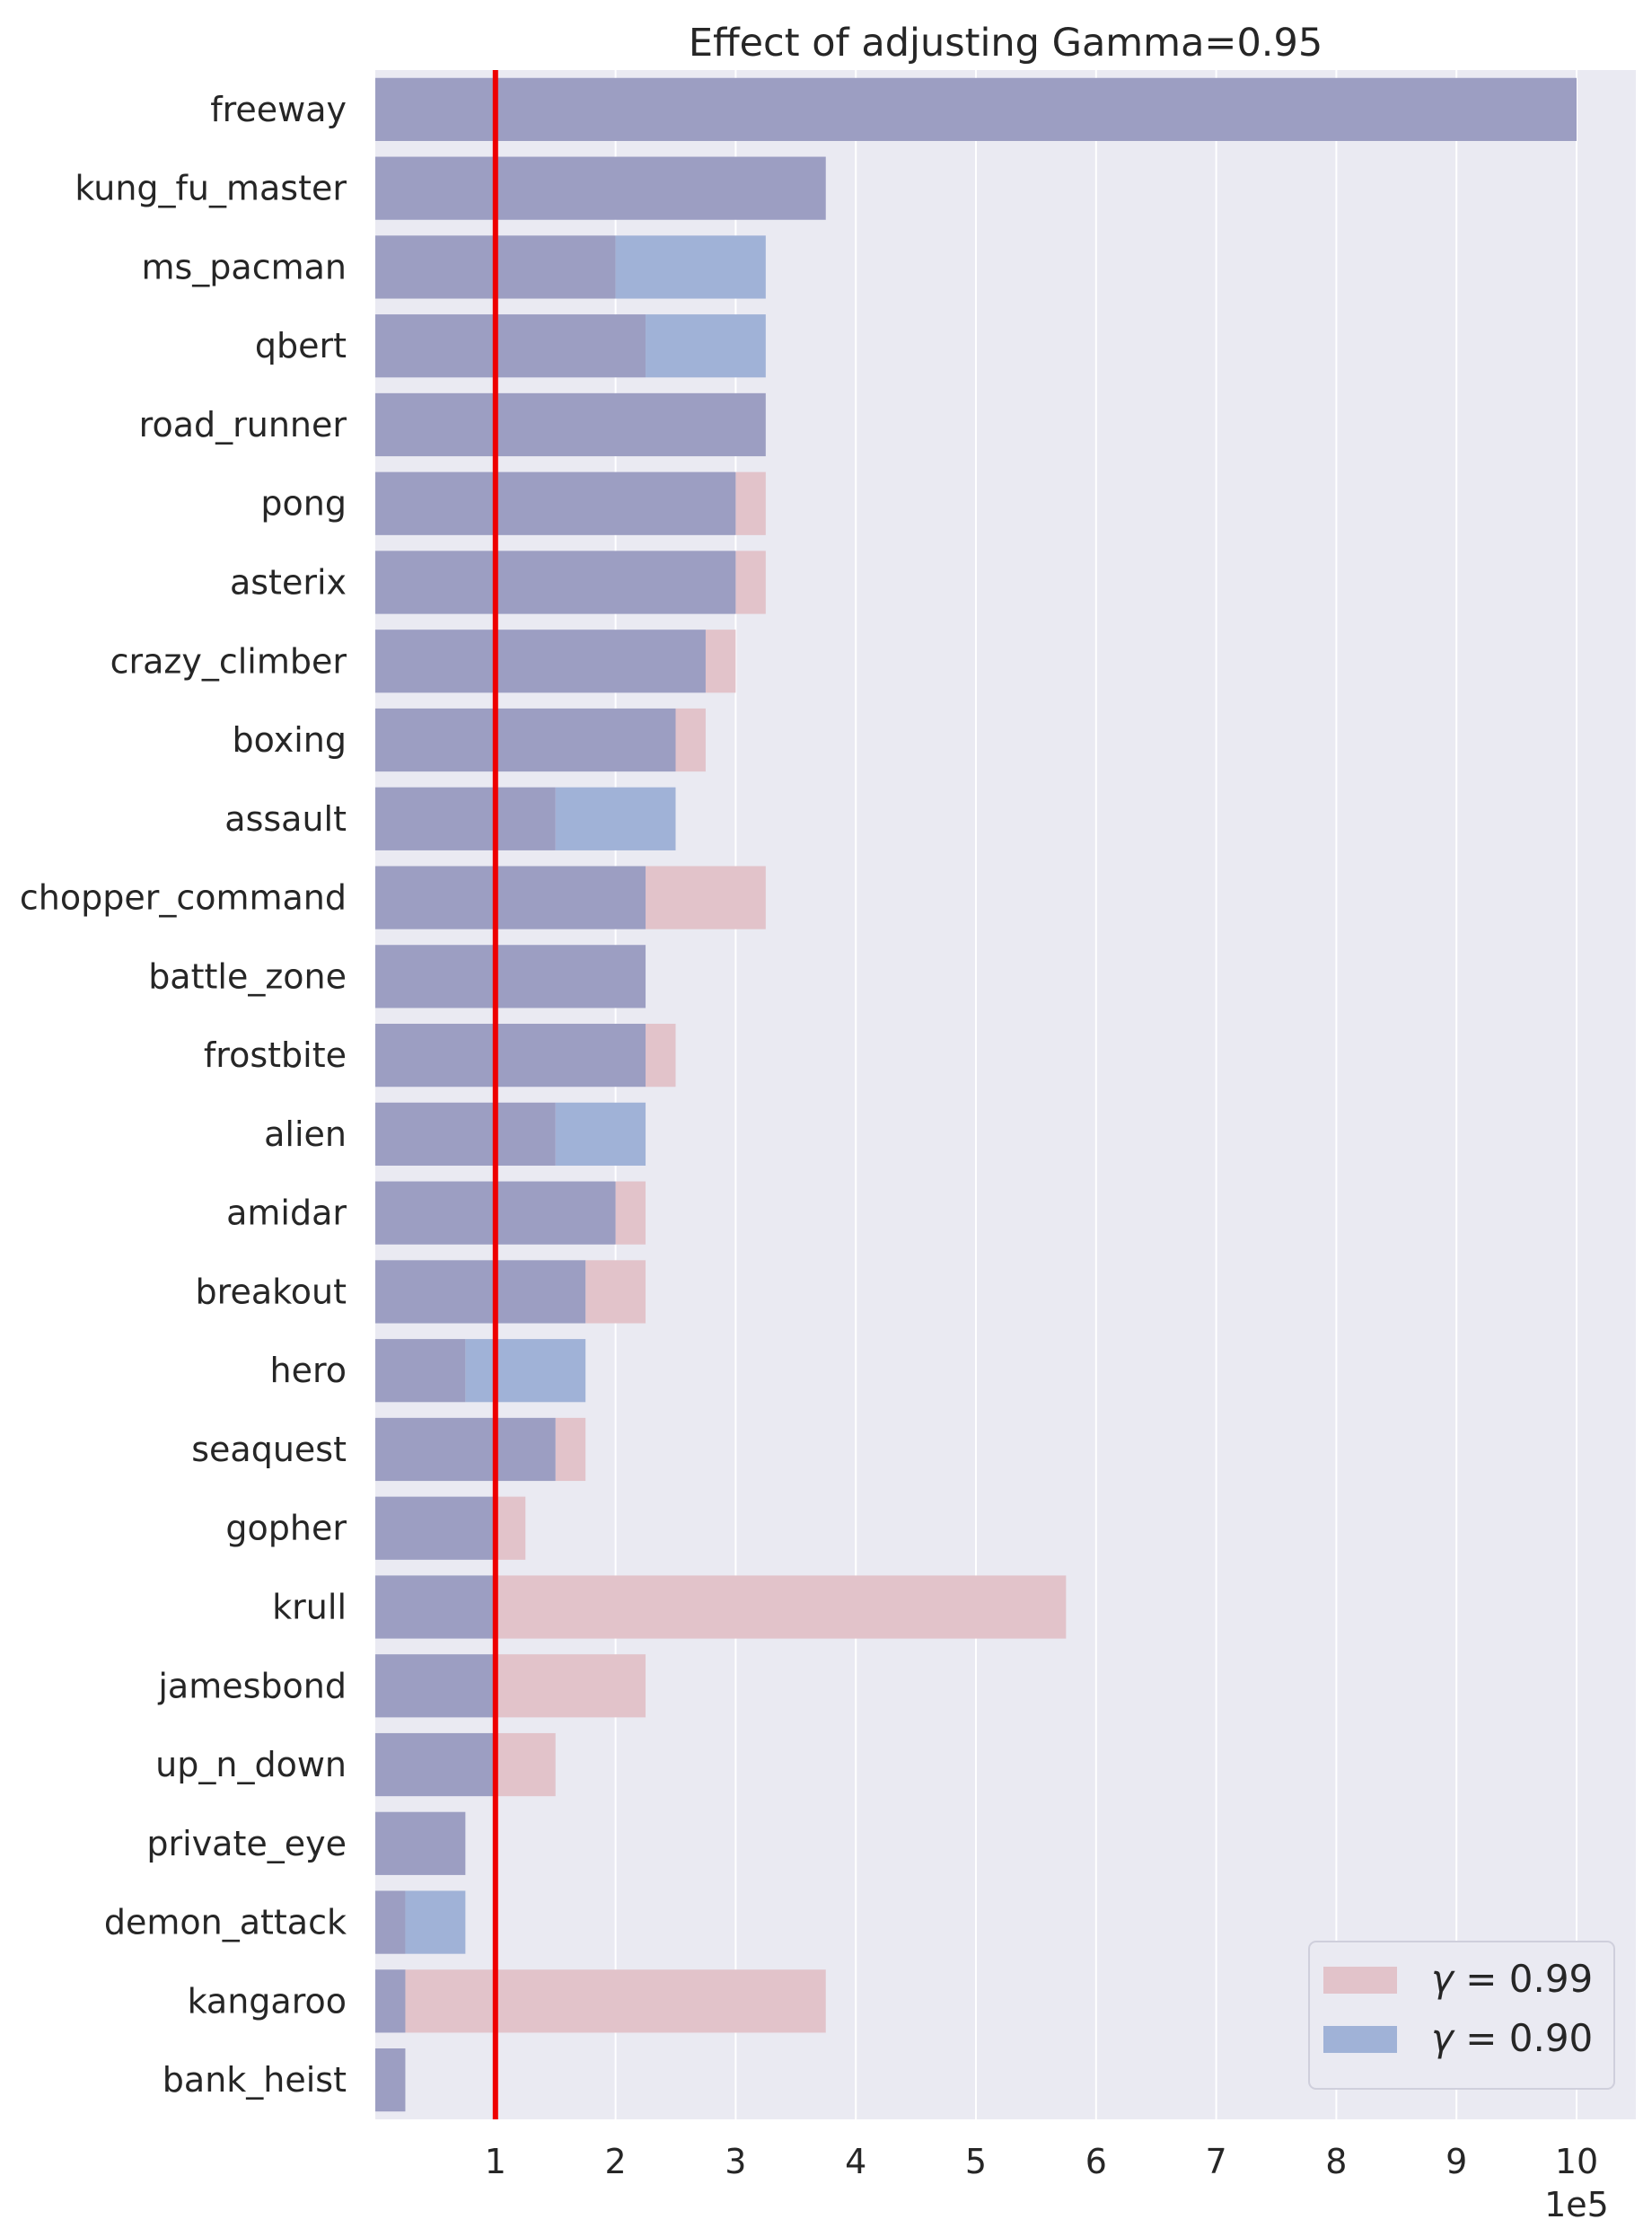 The width and height of the screenshot is (1652, 2237). Describe the element at coordinates (856, 2161) in the screenshot. I see `x-tick-label: 4` at that location.